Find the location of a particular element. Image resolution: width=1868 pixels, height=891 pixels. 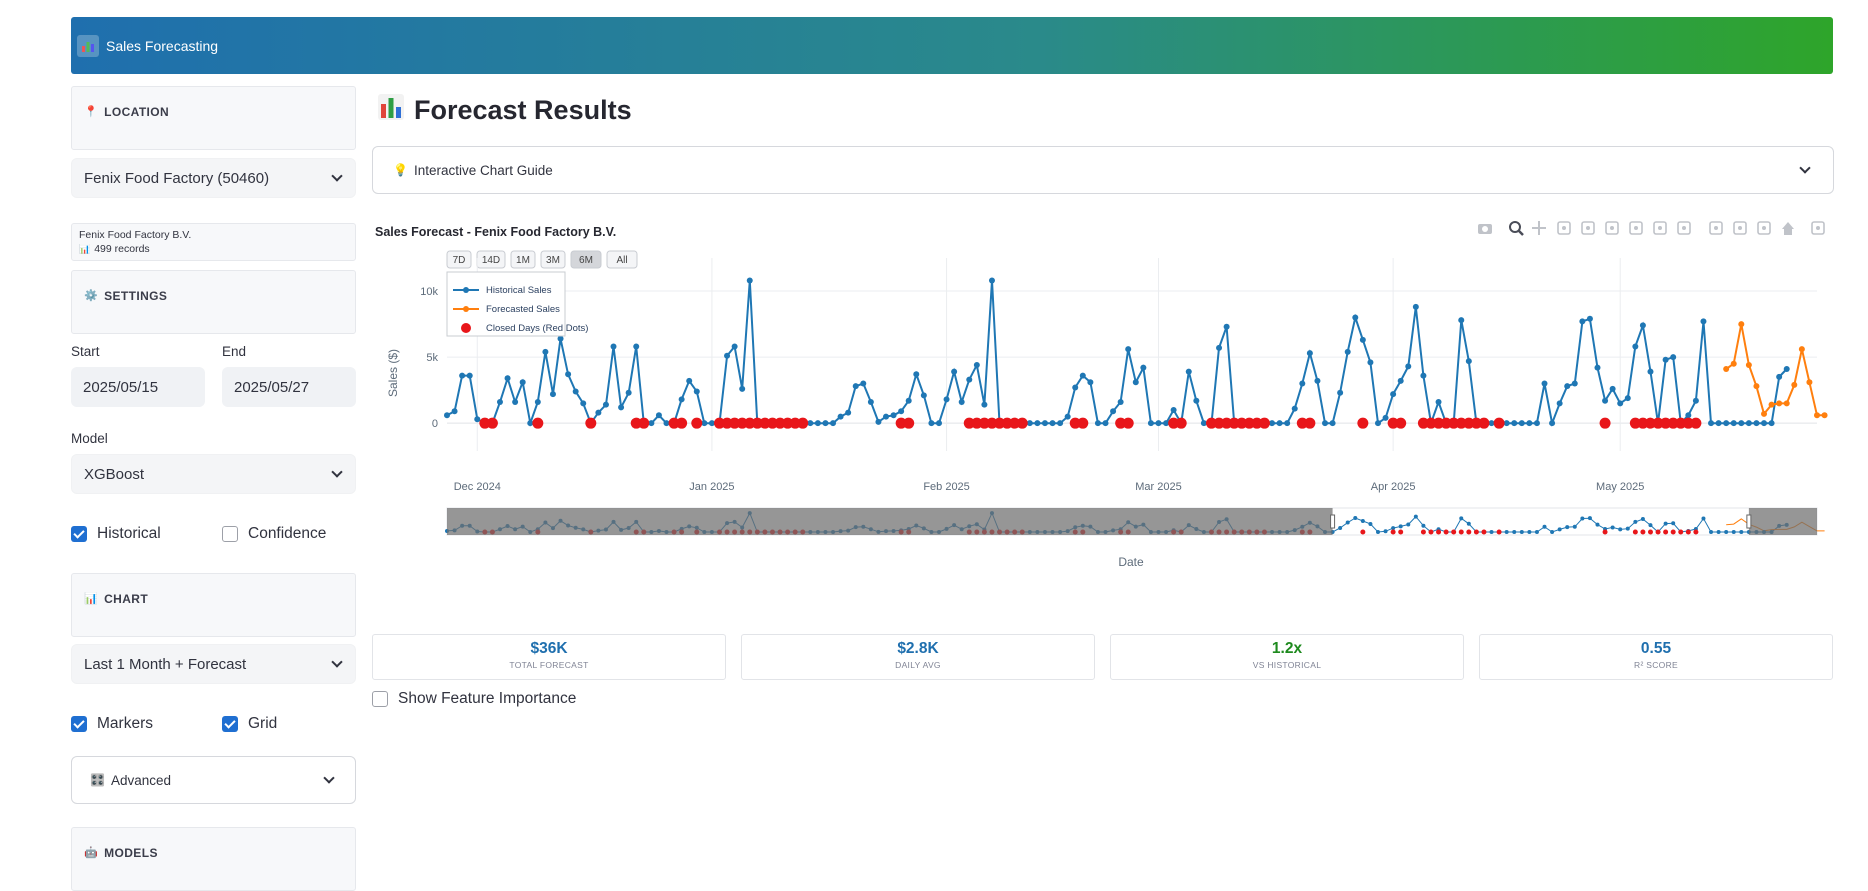

slider-handle-left is located at coordinates (1333, 521).